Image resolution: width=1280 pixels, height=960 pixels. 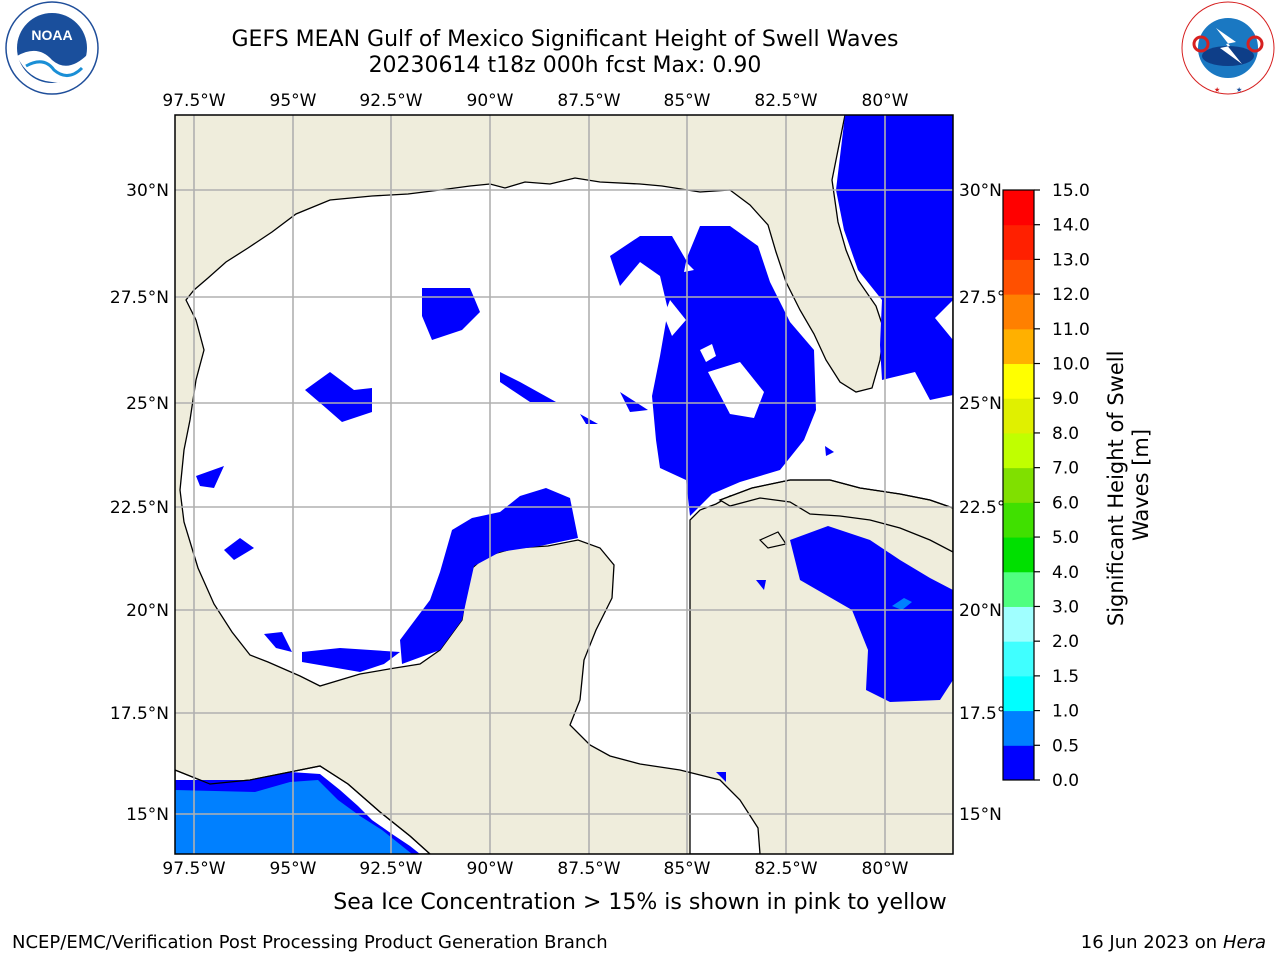 What do you see at coordinates (980, 815) in the screenshot?
I see `lat-label: 15°N` at bounding box center [980, 815].